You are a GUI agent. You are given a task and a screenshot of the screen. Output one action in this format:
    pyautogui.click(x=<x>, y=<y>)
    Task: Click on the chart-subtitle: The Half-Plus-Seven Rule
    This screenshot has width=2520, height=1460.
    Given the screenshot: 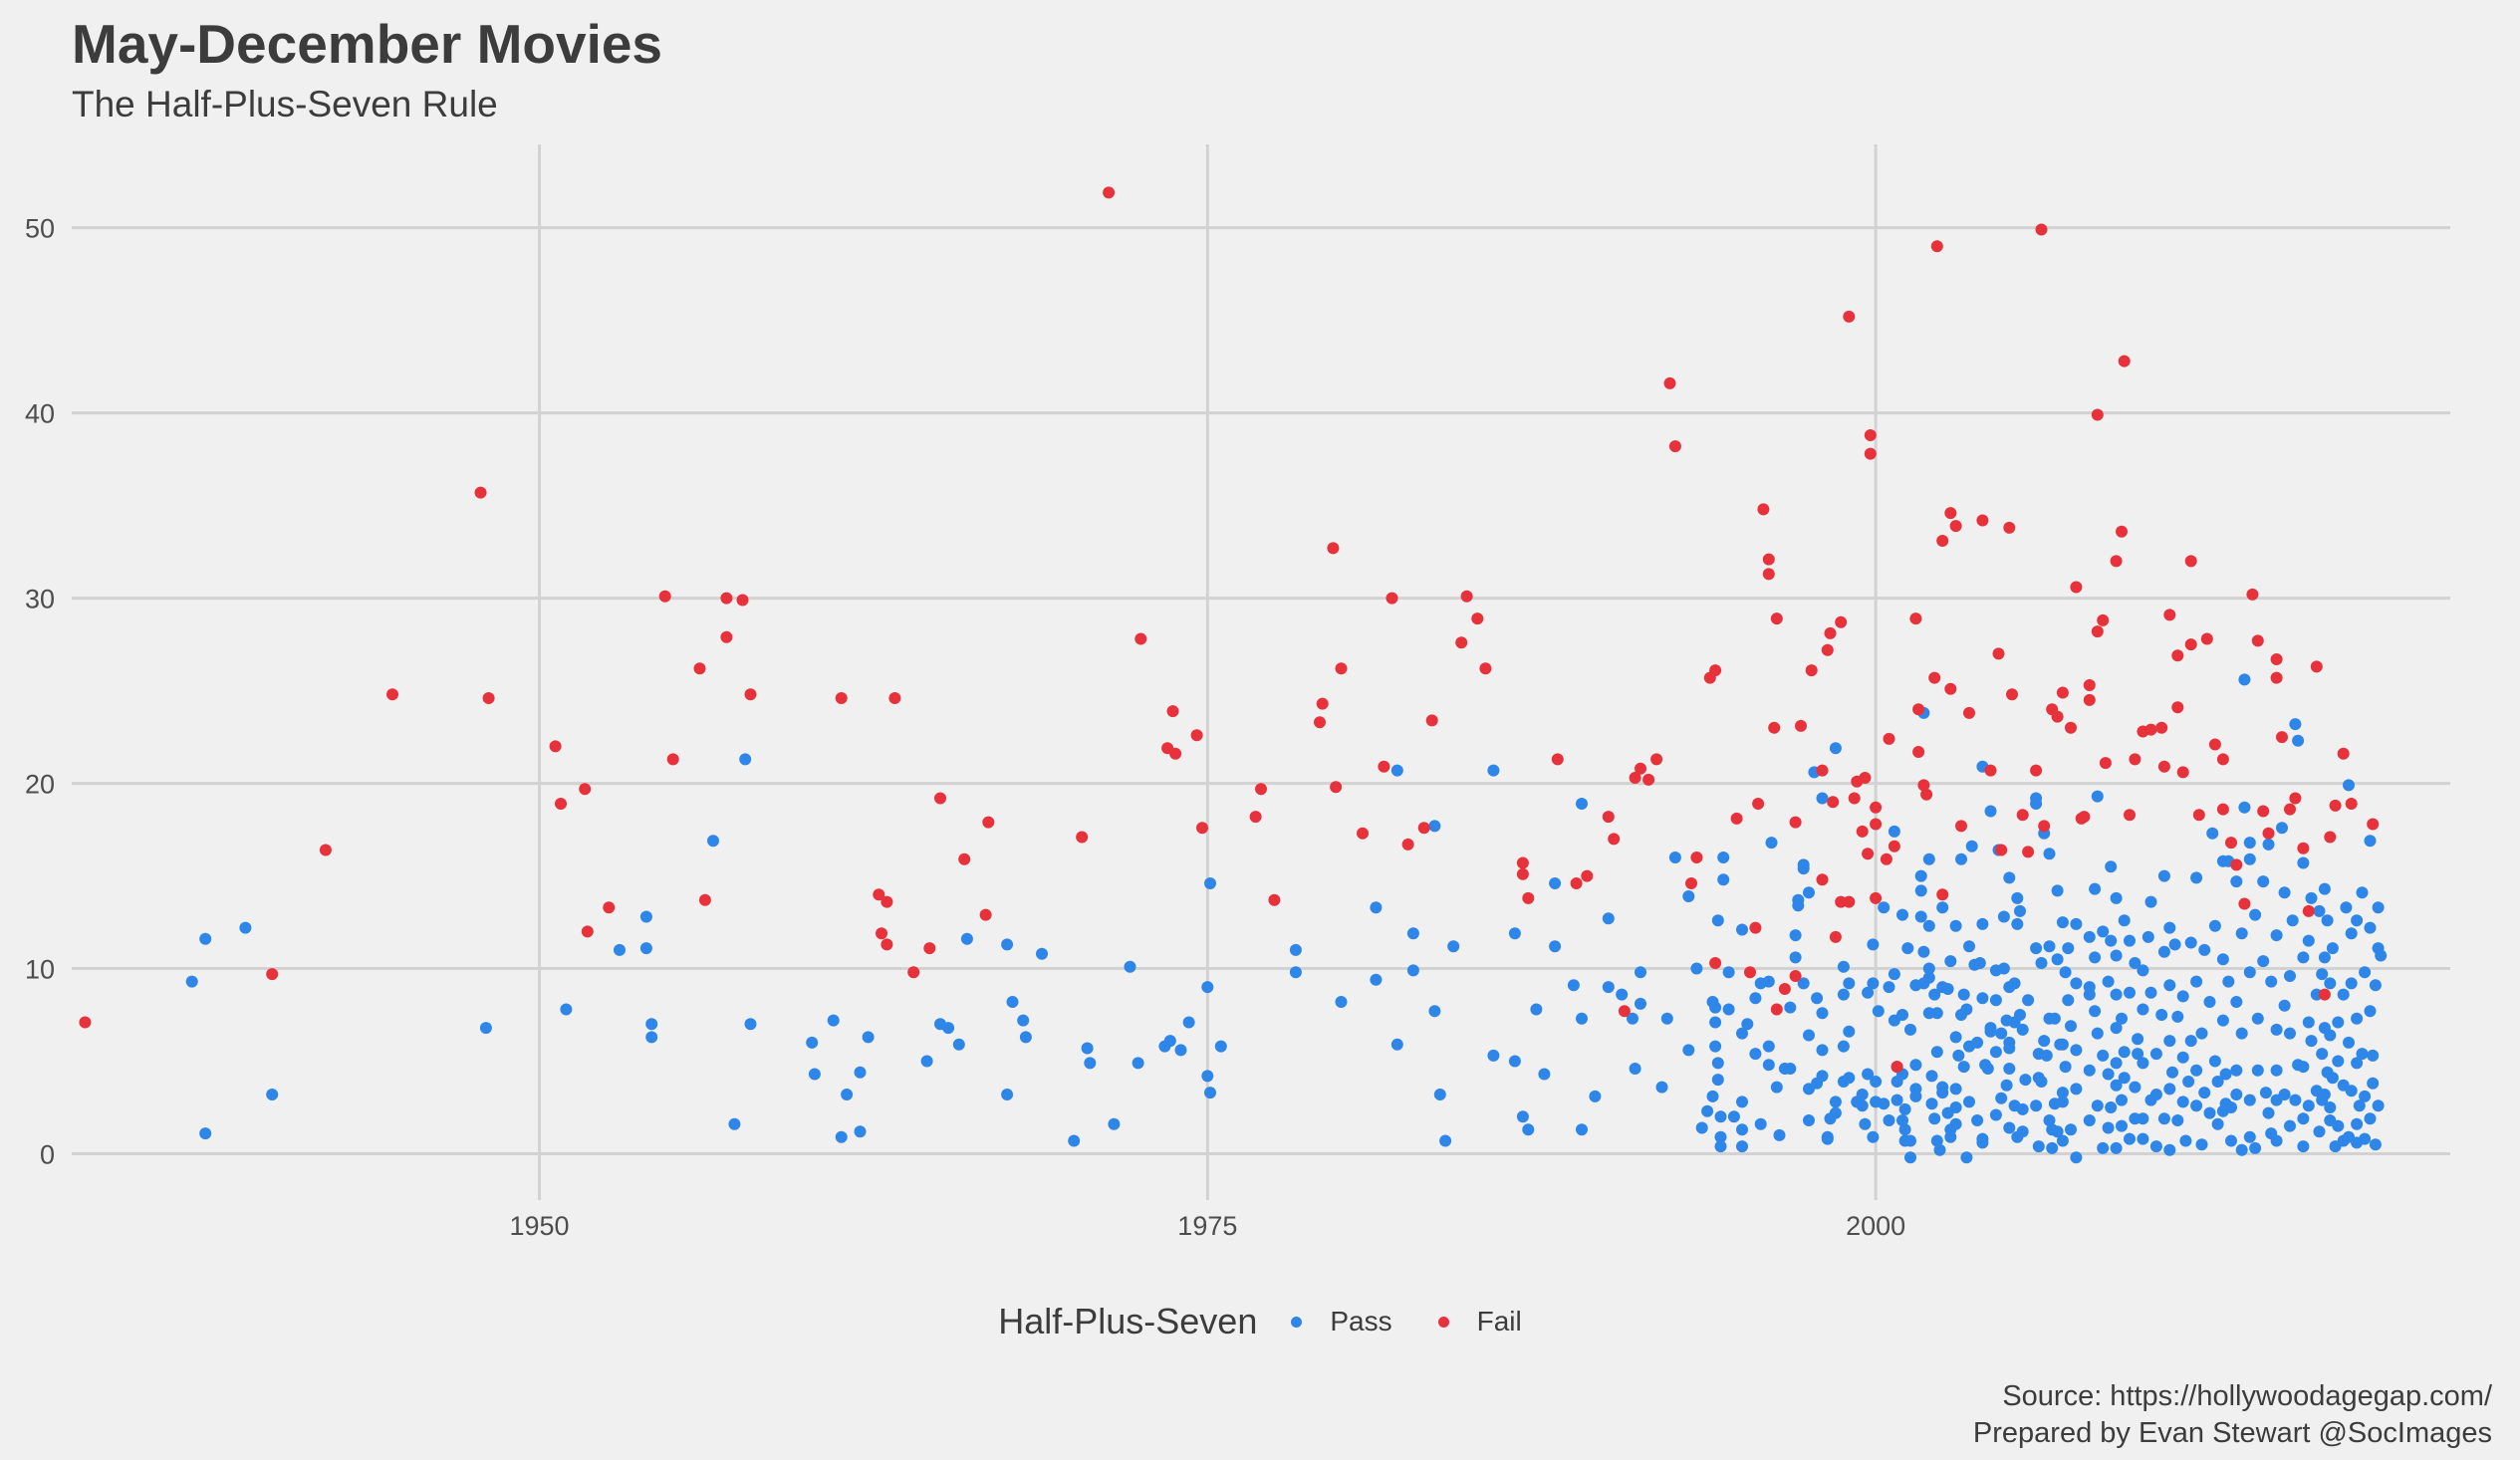 What is the action you would take?
    pyautogui.click(x=285, y=104)
    